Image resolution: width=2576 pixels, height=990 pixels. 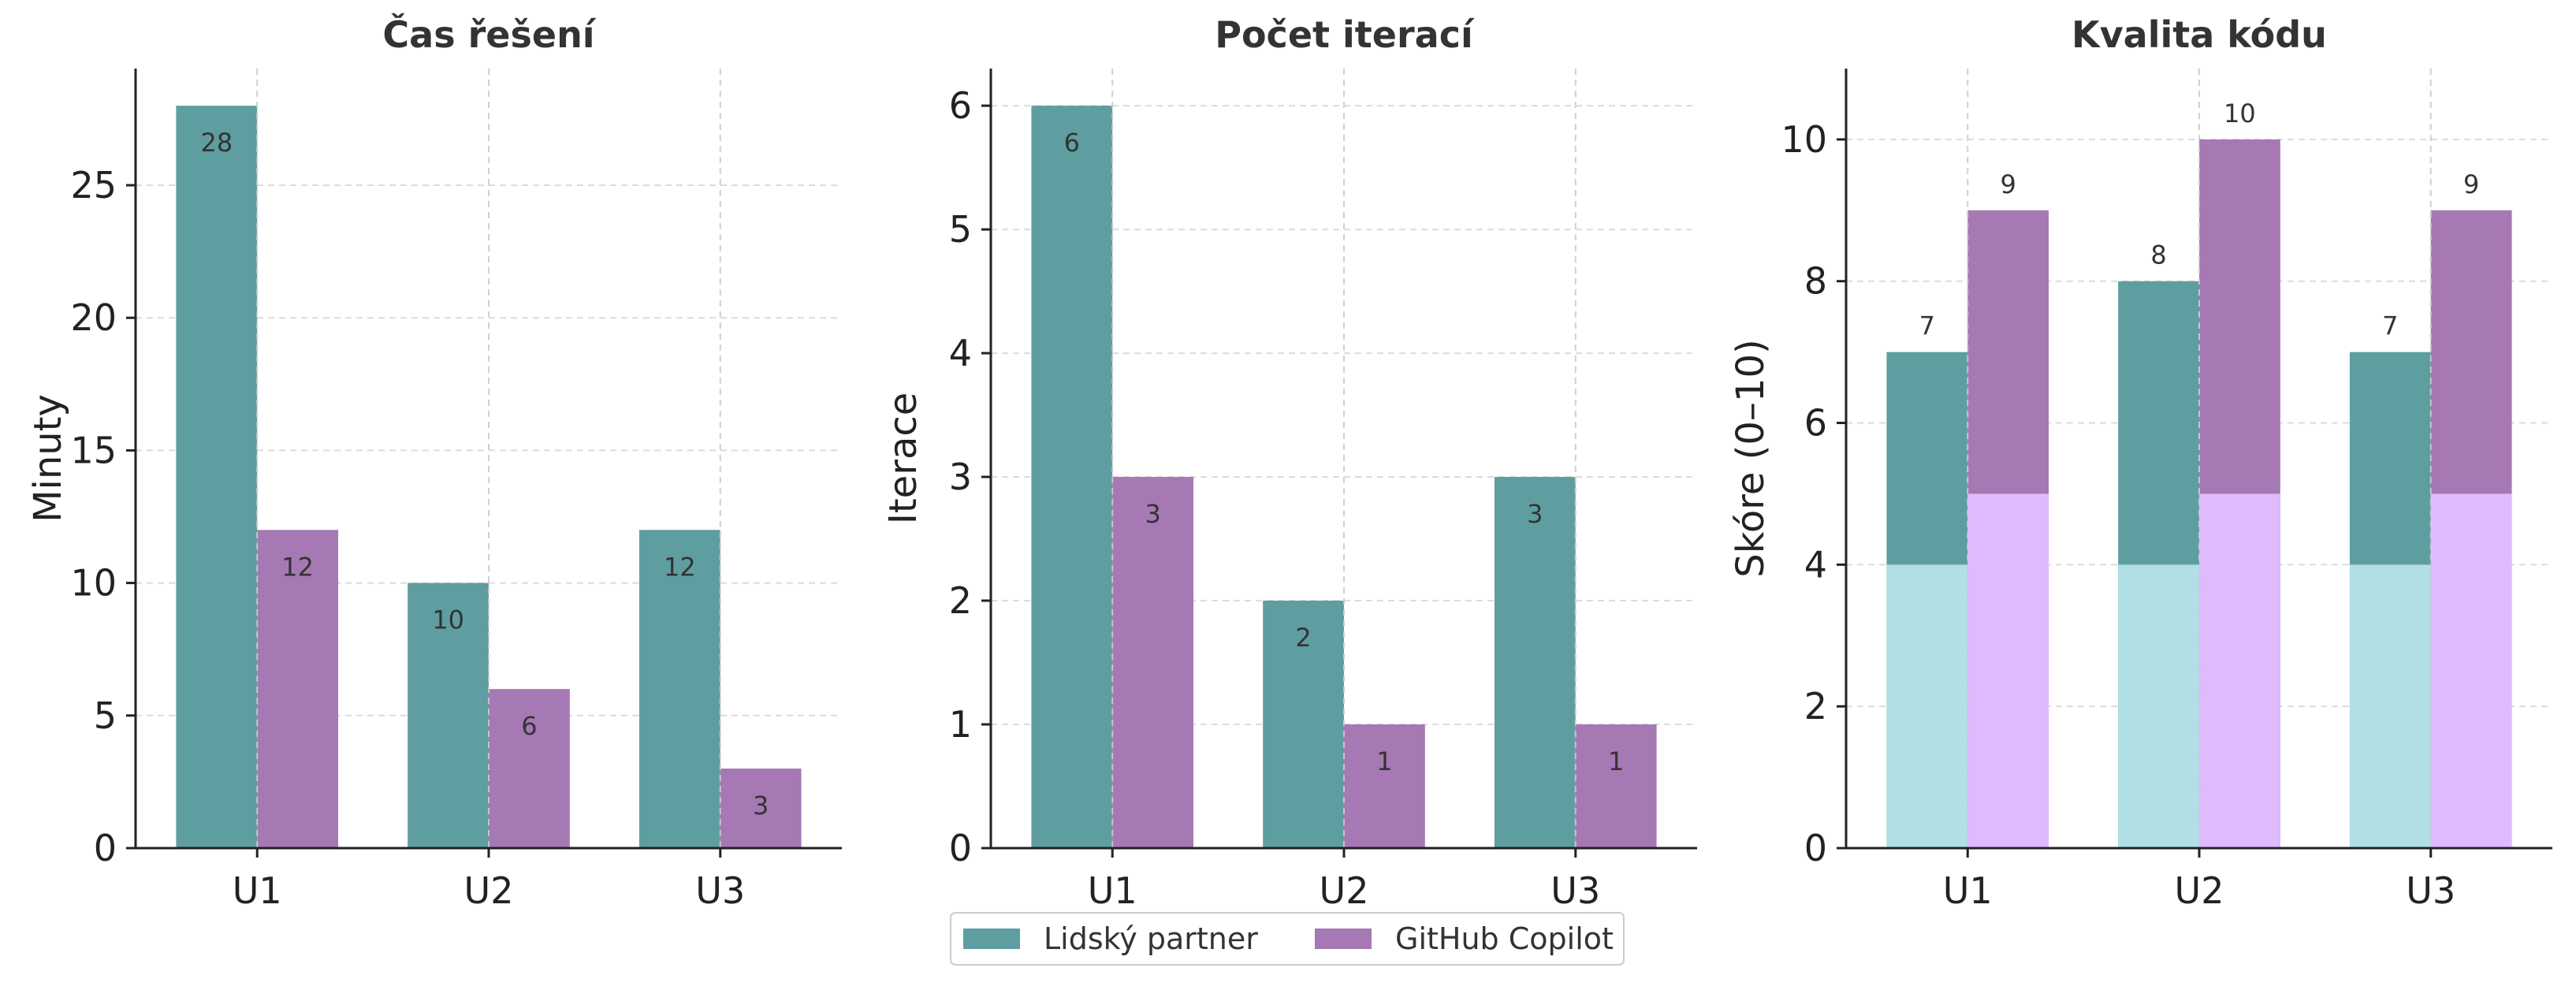 I want to click on y-axis-label: Skóre (0–10), so click(x=1751, y=458).